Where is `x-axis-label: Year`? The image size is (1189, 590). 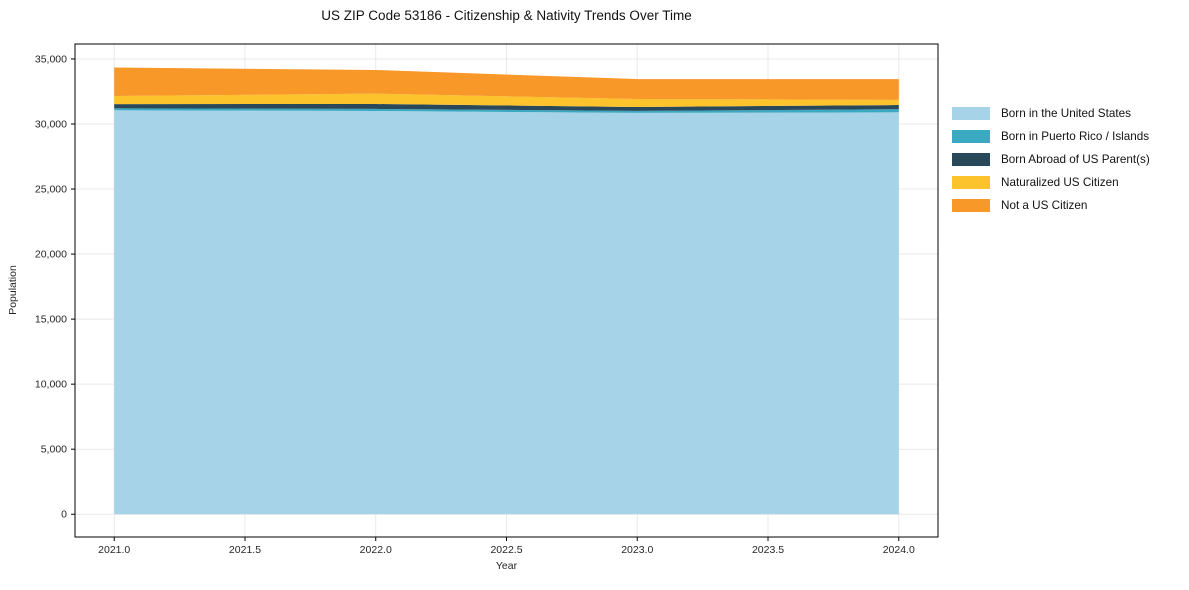
x-axis-label: Year is located at coordinates (506, 566).